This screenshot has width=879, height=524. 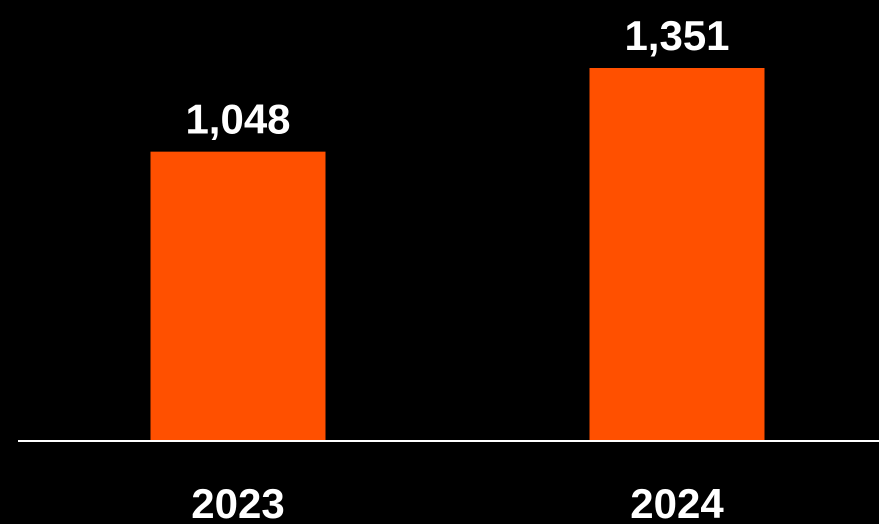 I want to click on bar-2023, so click(x=238, y=296).